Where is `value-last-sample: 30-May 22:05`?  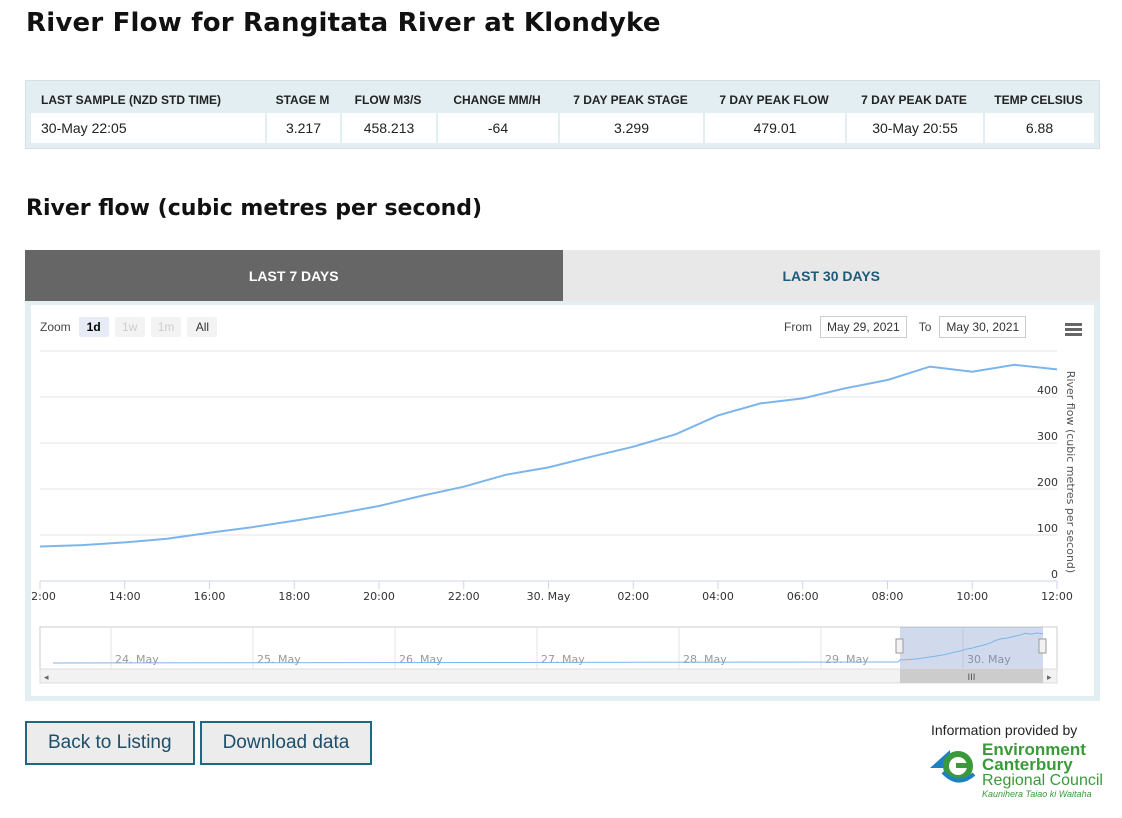
value-last-sample: 30-May 22:05 is located at coordinates (148, 128).